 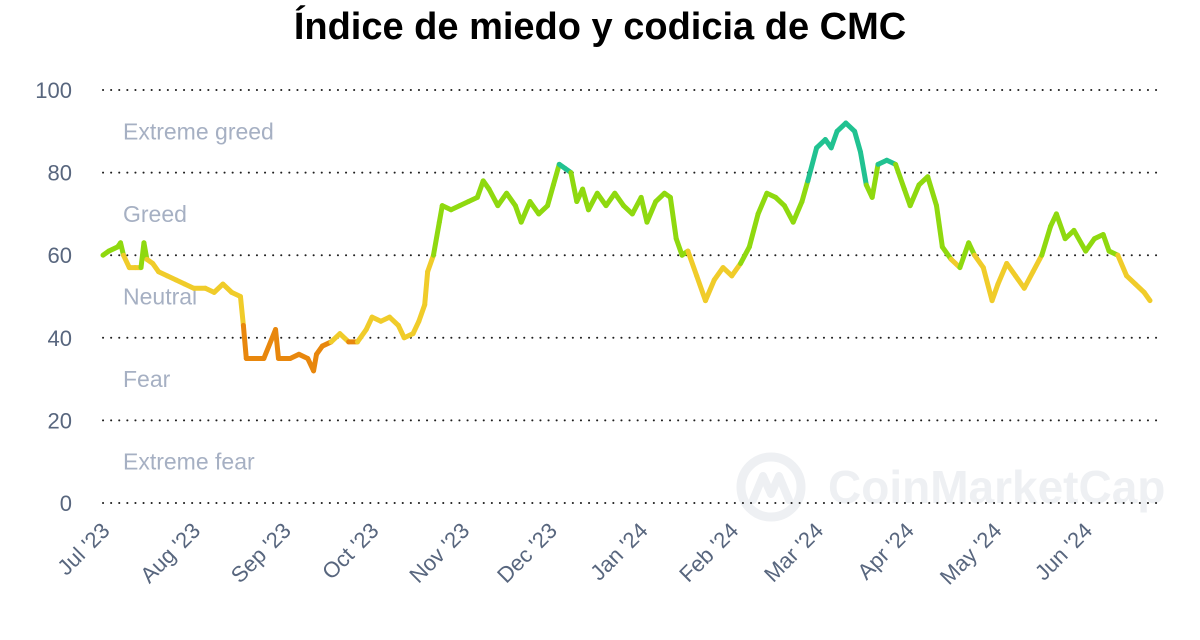 What do you see at coordinates (53, 90) in the screenshot?
I see `y-tick-label: 100` at bounding box center [53, 90].